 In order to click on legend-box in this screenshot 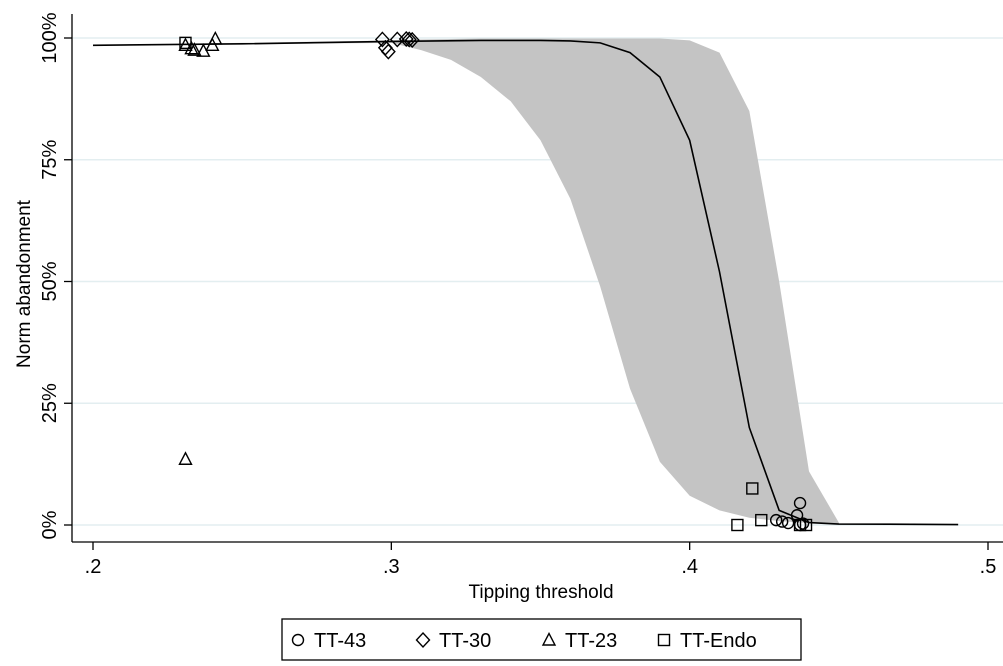, I will do `click(541, 639)`.